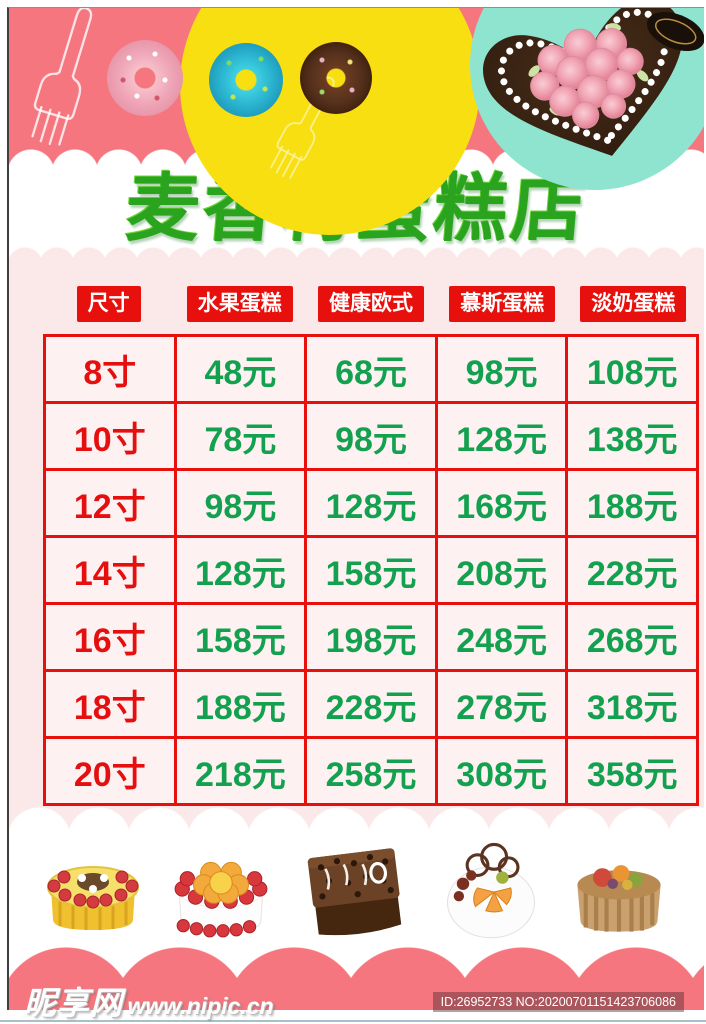 The width and height of the screenshot is (706, 1024). What do you see at coordinates (240, 369) in the screenshot?
I see `price-cell: 48元` at bounding box center [240, 369].